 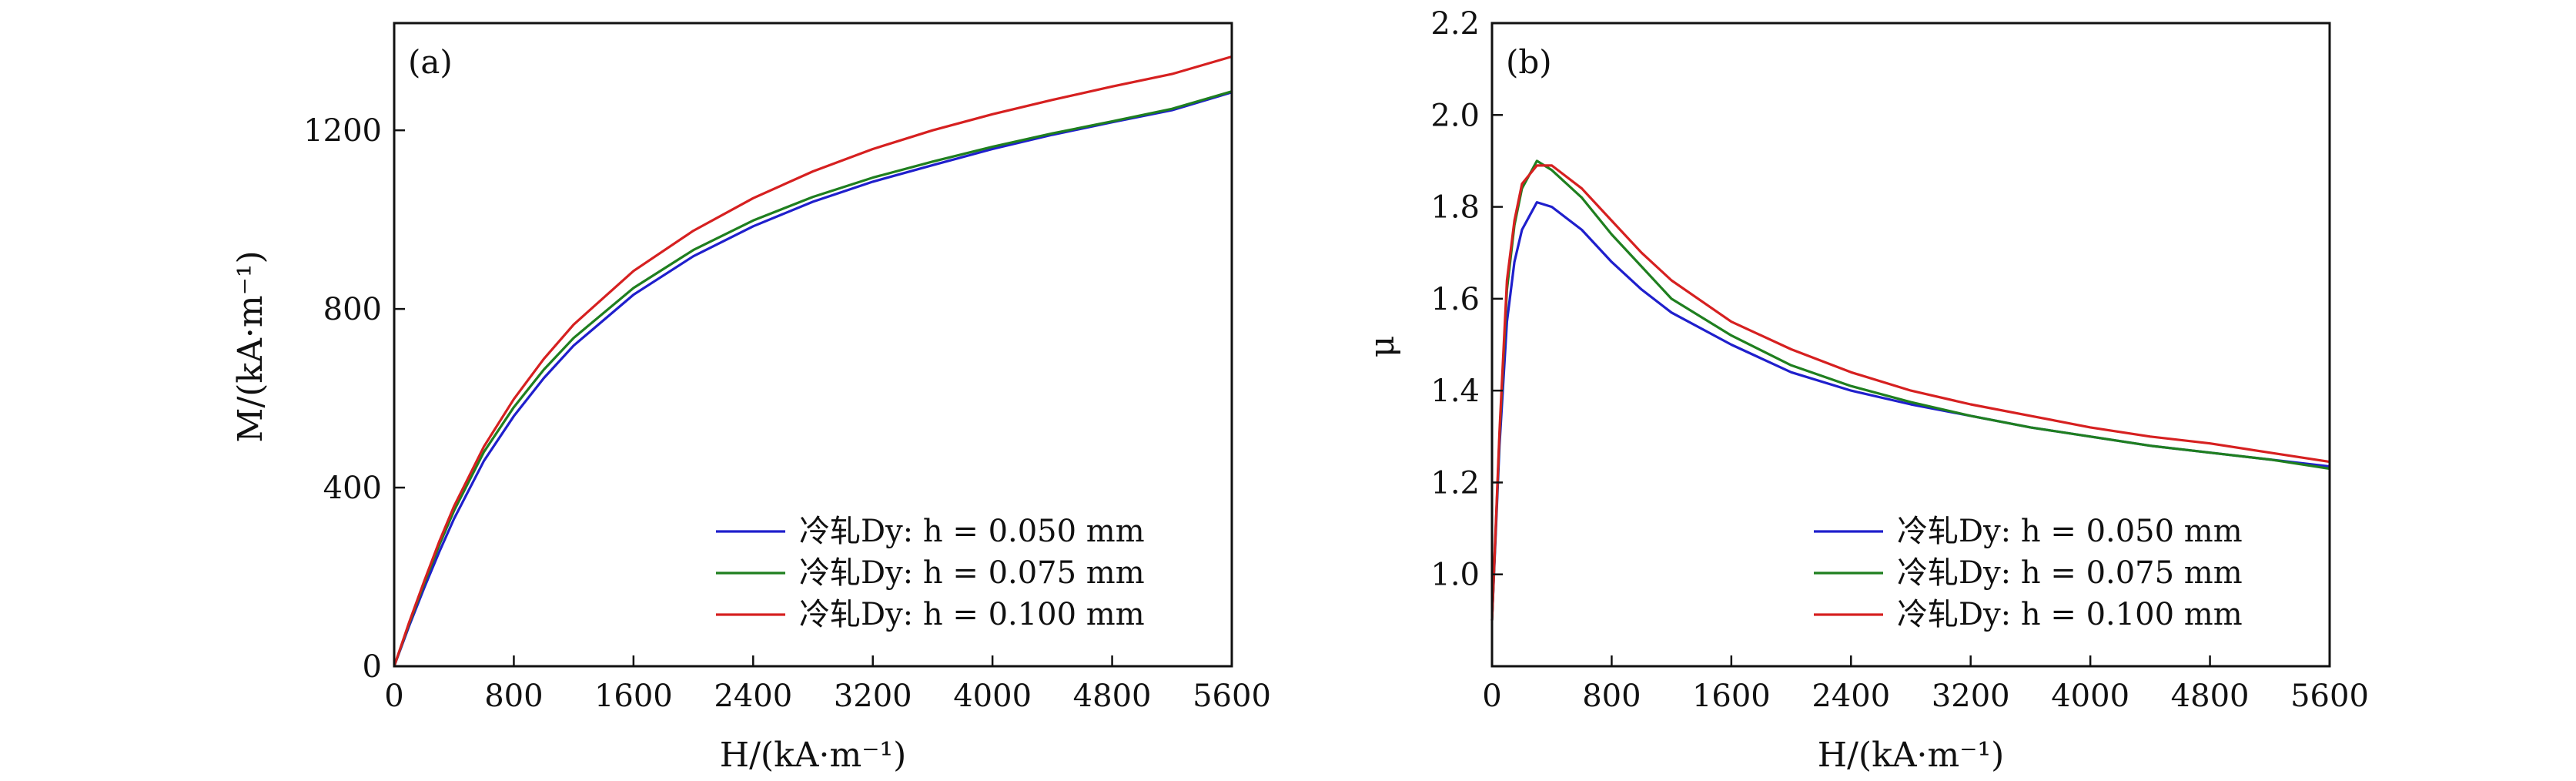 I want to click on panel-a-xtick-label: 0, so click(x=394, y=697).